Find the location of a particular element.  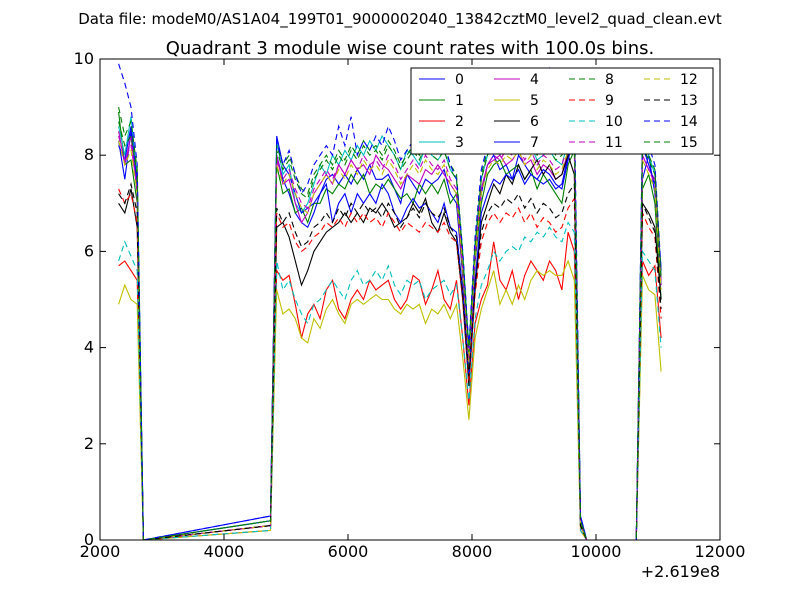

legend-label-11: 11 is located at coordinates (614, 143).